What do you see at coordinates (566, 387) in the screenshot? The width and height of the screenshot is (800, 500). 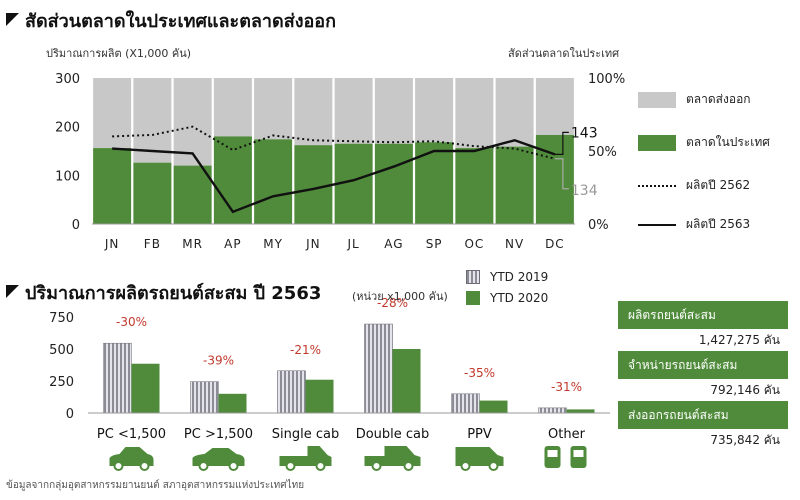 I see `change-annotation: -31%` at bounding box center [566, 387].